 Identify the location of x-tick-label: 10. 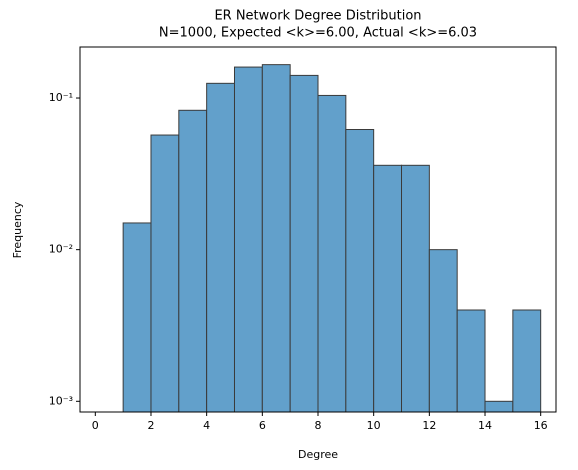
(374, 425).